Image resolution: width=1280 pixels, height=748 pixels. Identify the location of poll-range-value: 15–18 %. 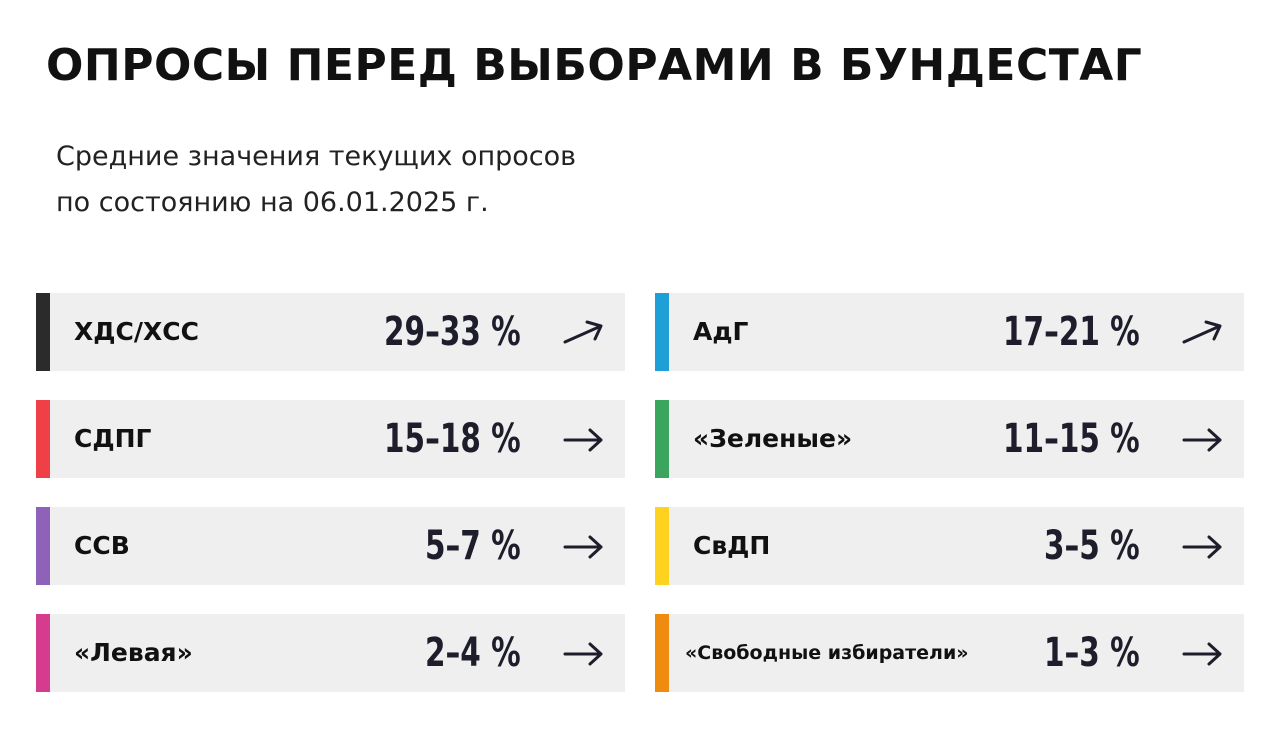
(452, 439).